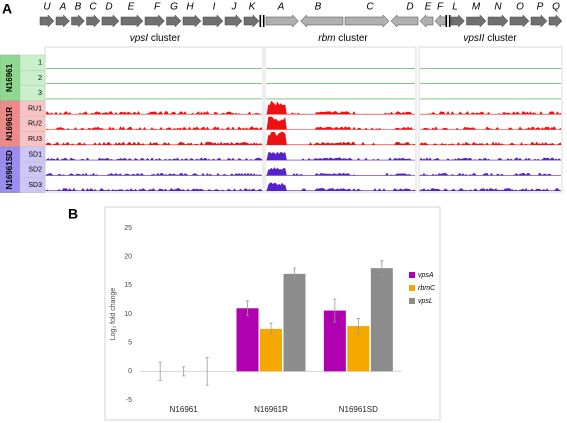  Describe the element at coordinates (428, 7) in the screenshot. I see `gene-label: E` at that location.